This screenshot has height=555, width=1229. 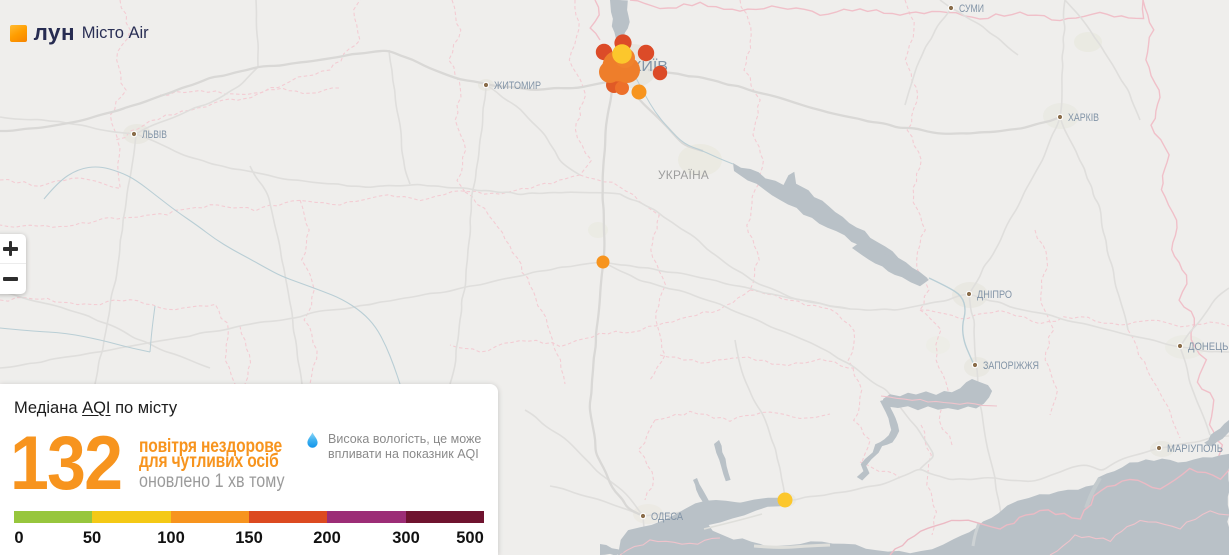 What do you see at coordinates (1208, 347) in the screenshot?
I see `svg-text: ДОНЕЦЬК` at bounding box center [1208, 347].